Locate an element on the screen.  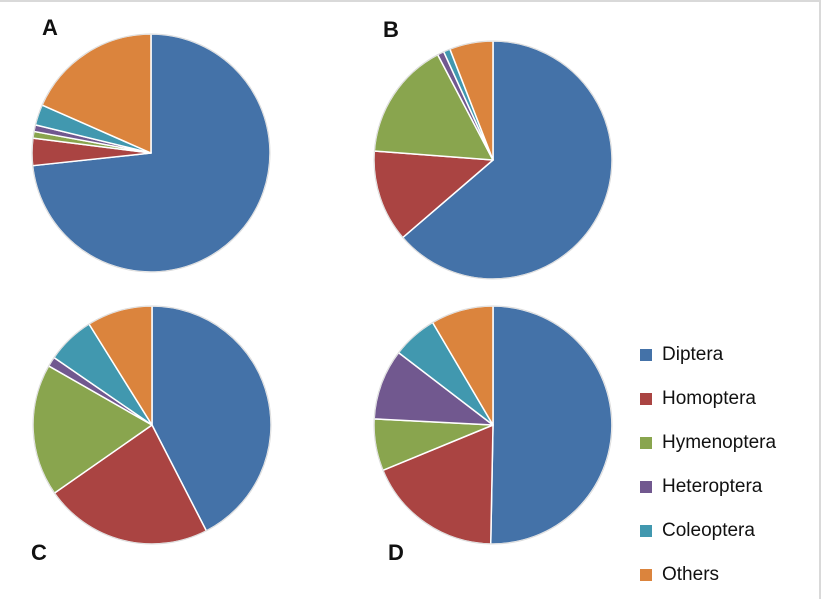
legend-label-others: Others is located at coordinates (691, 574).